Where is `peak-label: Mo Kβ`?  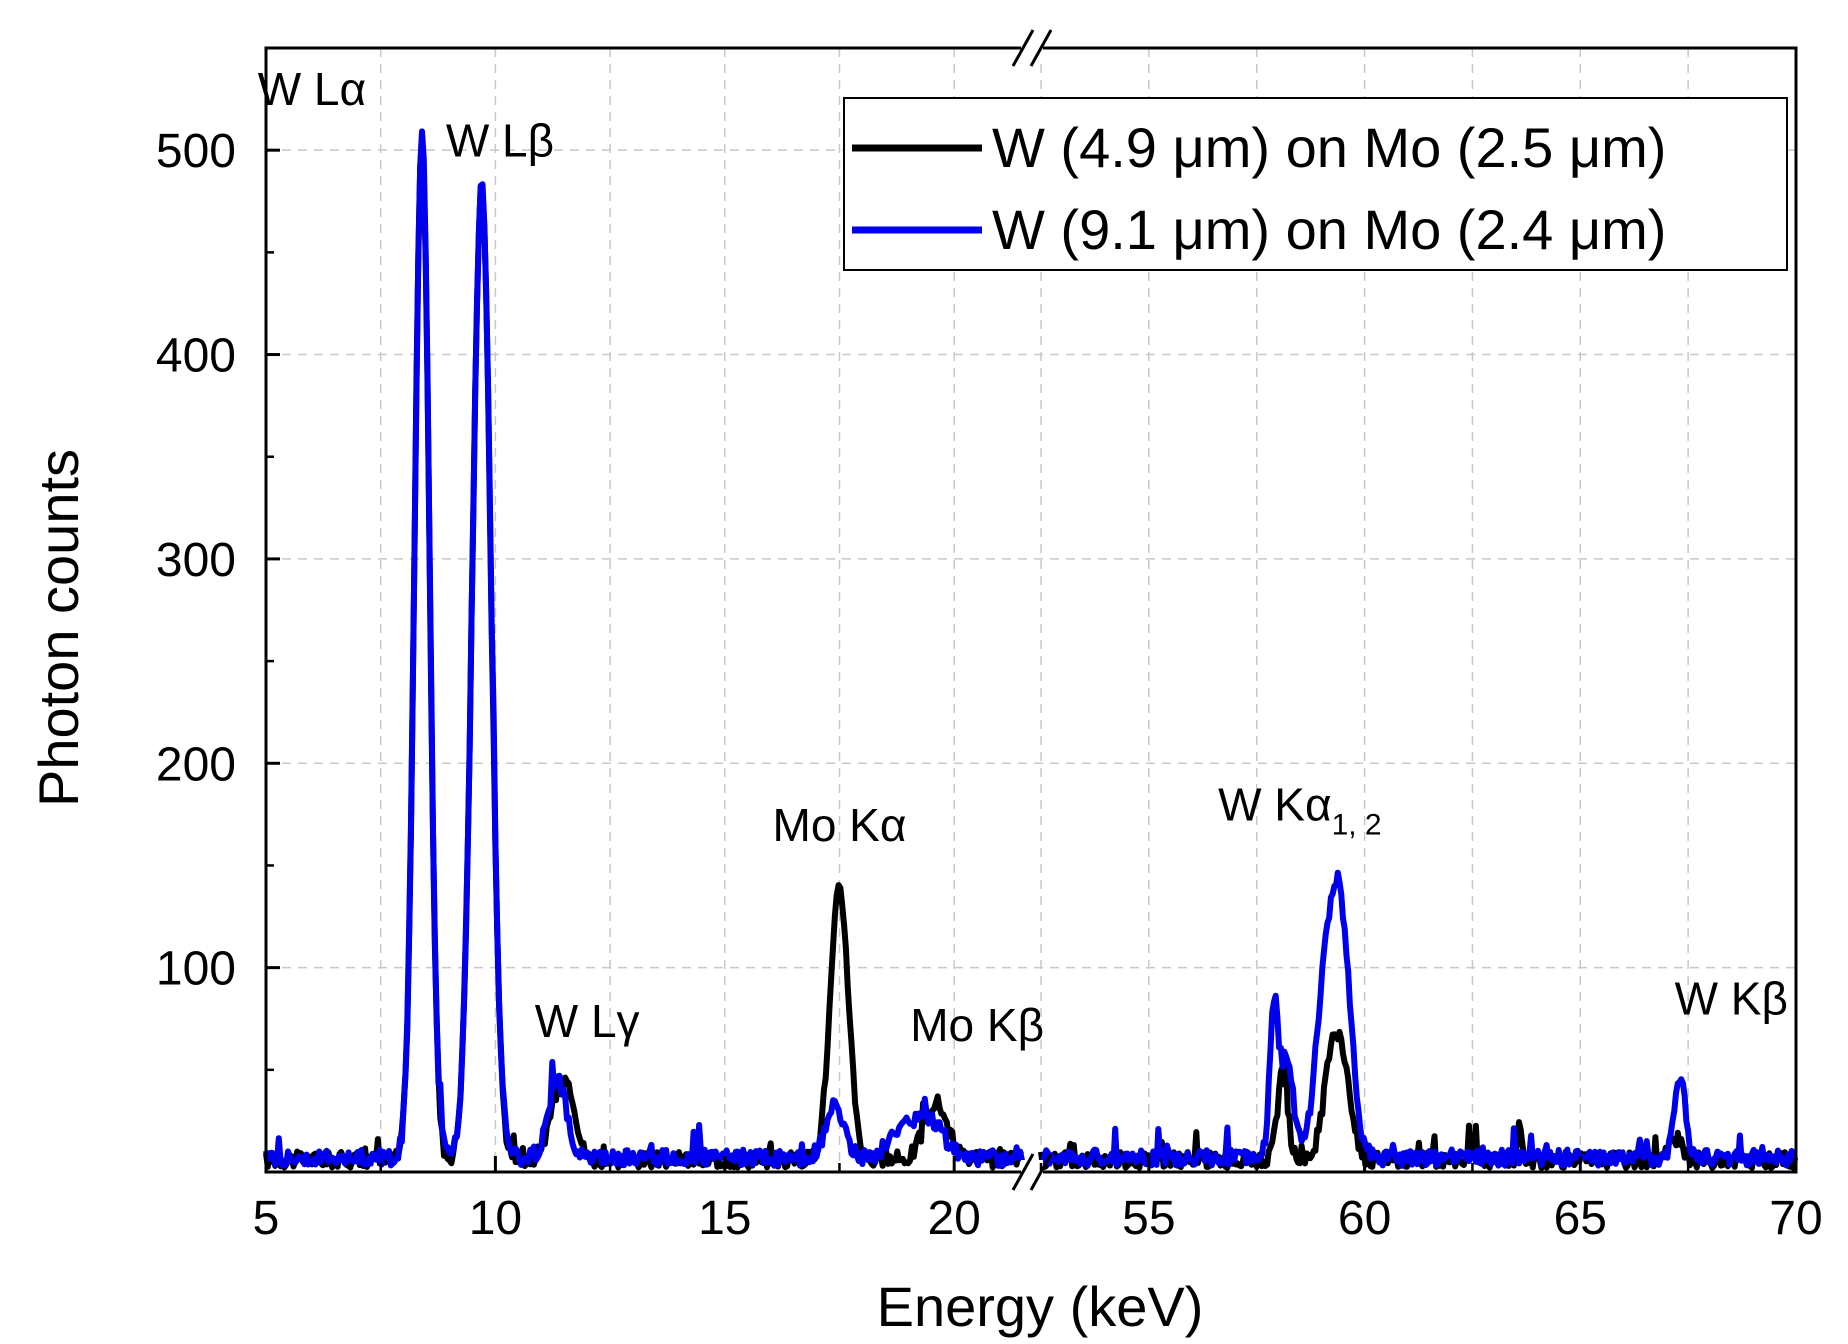 peak-label: Mo Kβ is located at coordinates (977, 1025).